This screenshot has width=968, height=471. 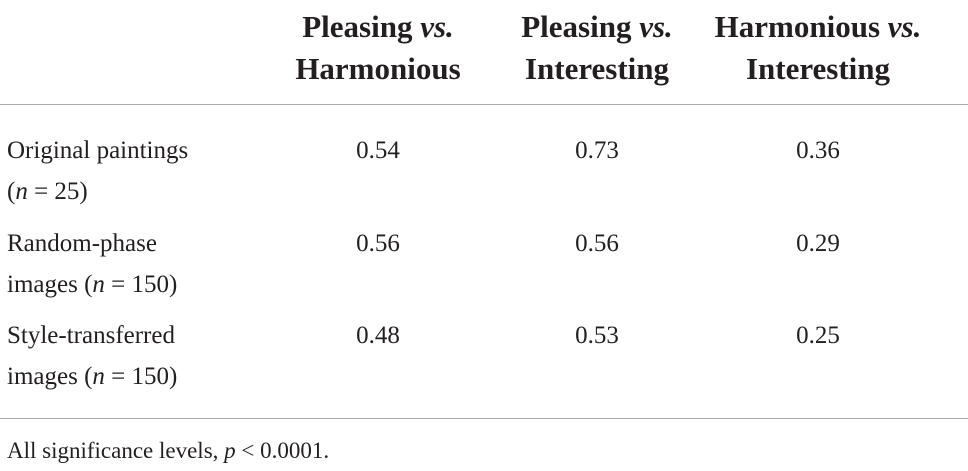 I want to click on column-header: Harmonious vs. Interesting, so click(x=818, y=48).